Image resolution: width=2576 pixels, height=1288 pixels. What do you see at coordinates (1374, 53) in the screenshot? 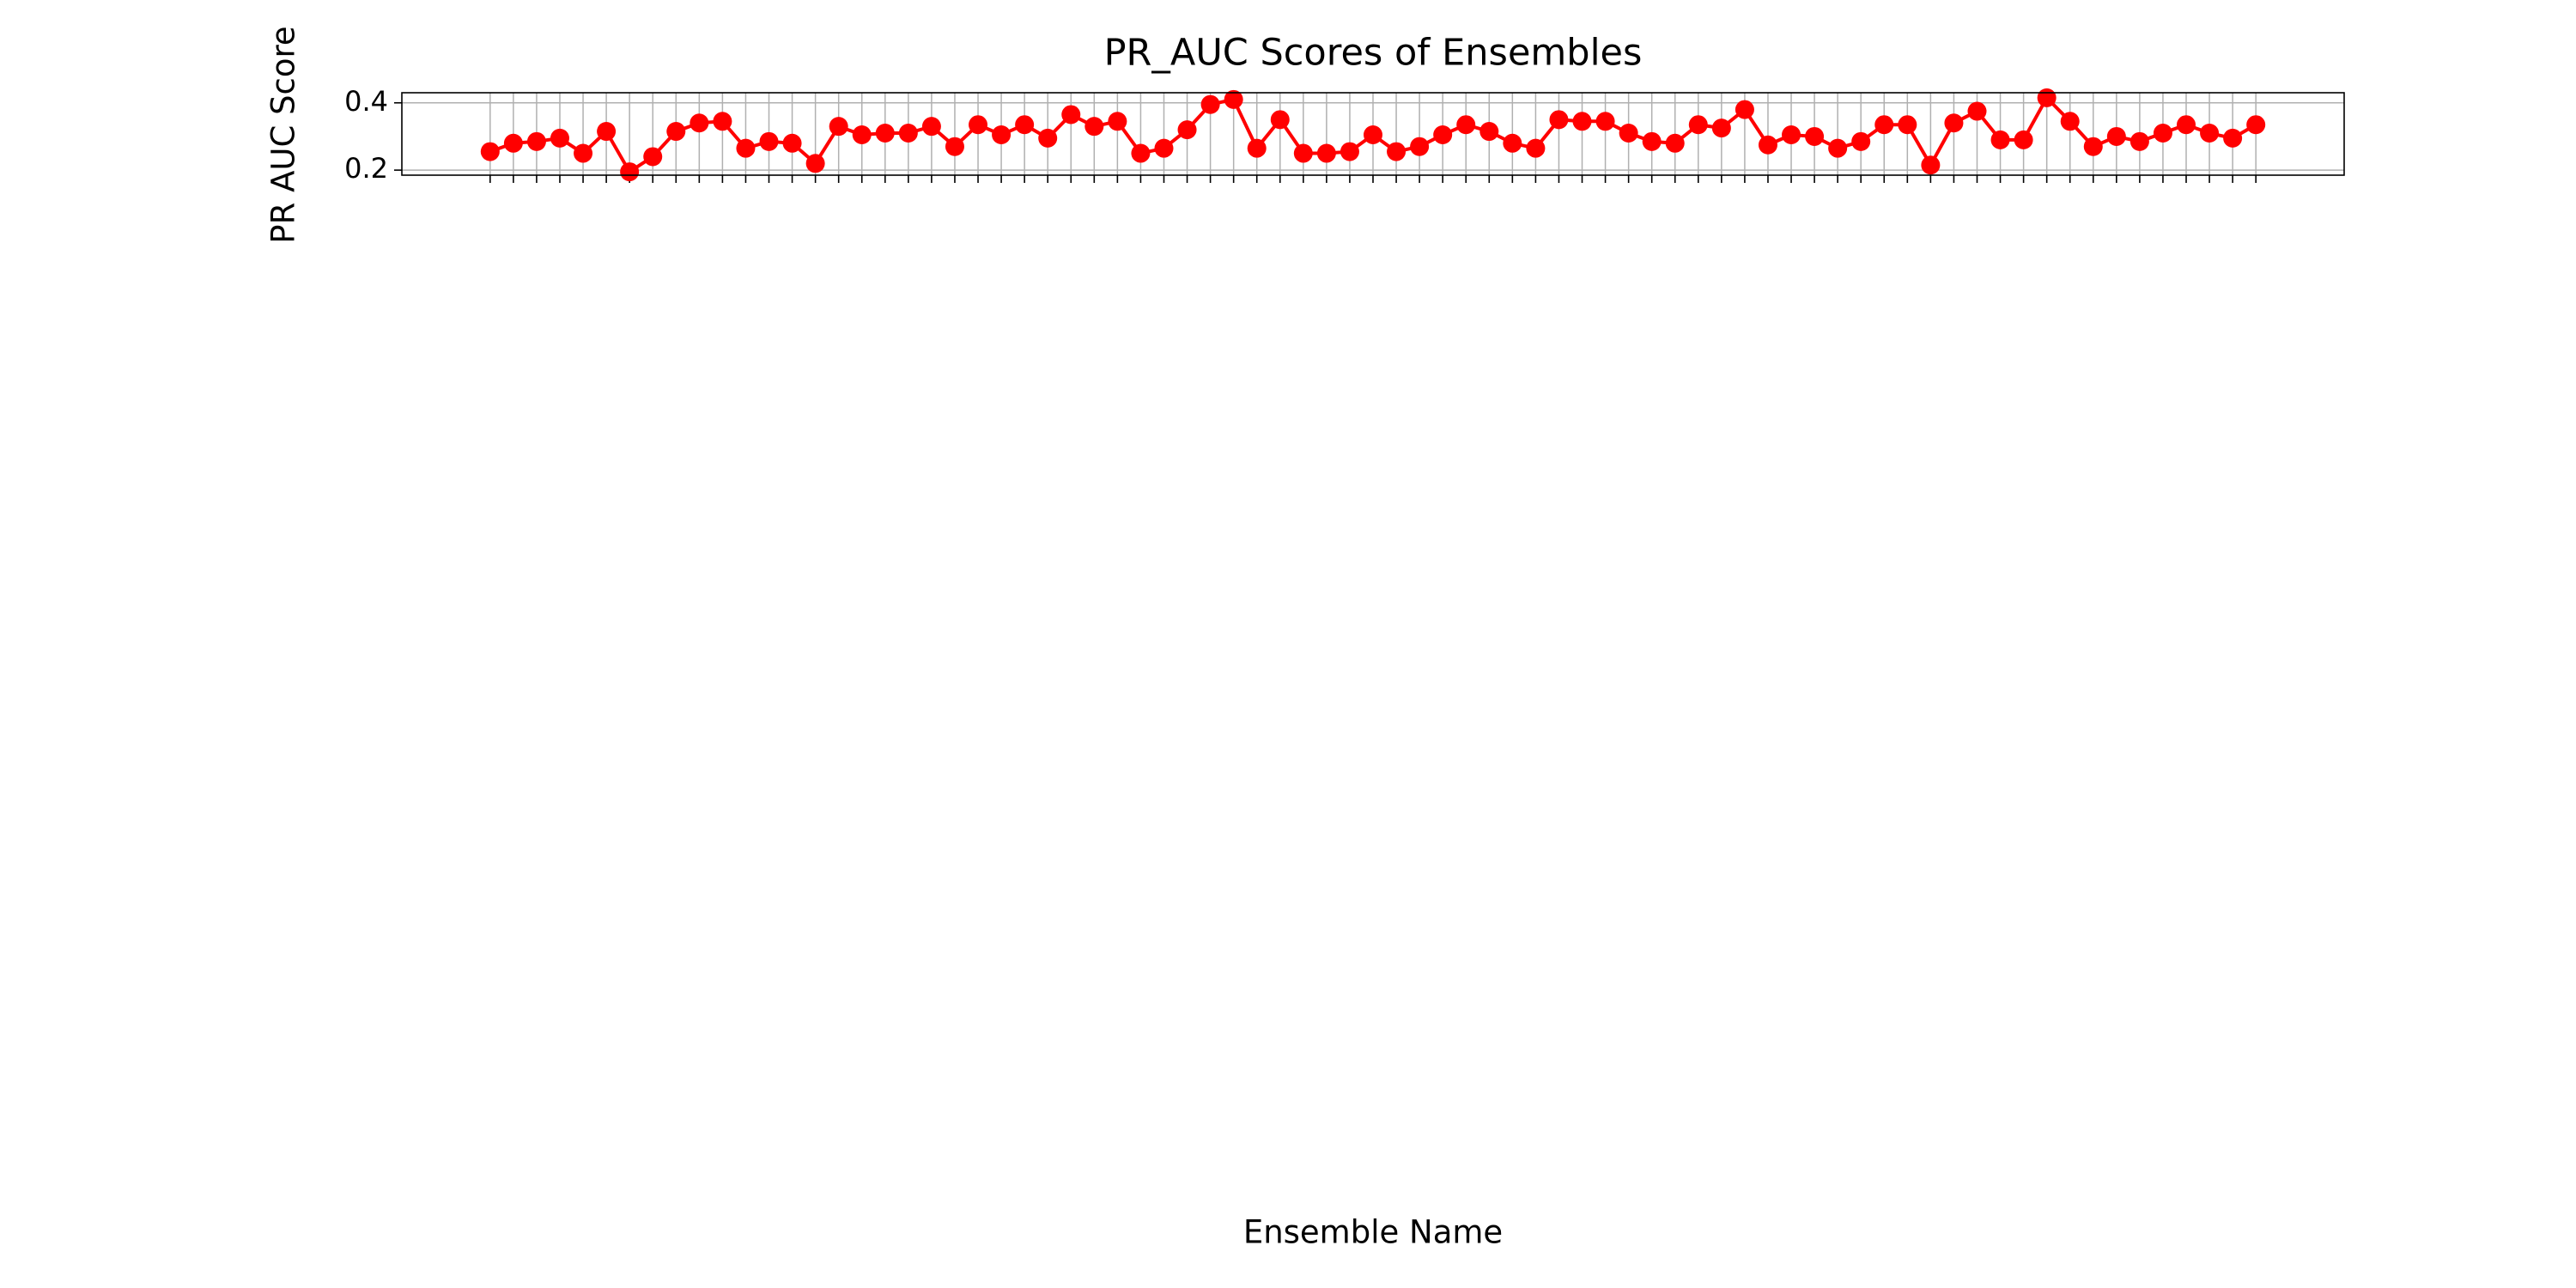
I see `chart-title: PR_AUC Scores of Ensembles` at bounding box center [1374, 53].